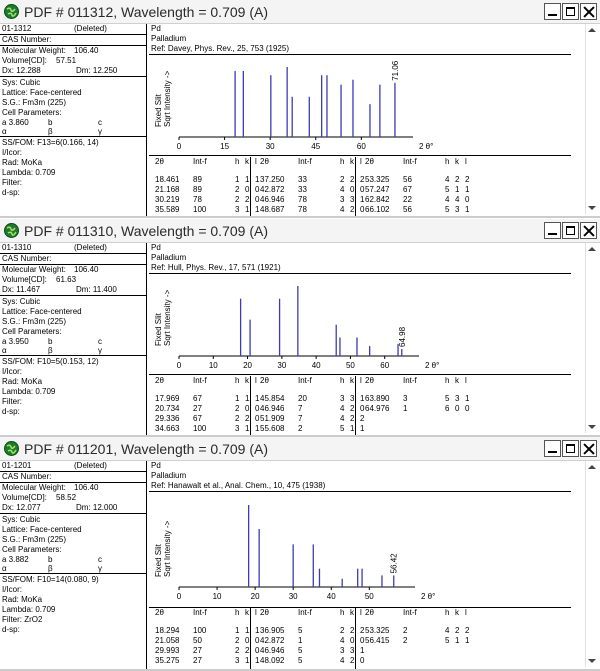  What do you see at coordinates (86, 50) in the screenshot?
I see `molecular-weight-value: 106.40` at bounding box center [86, 50].